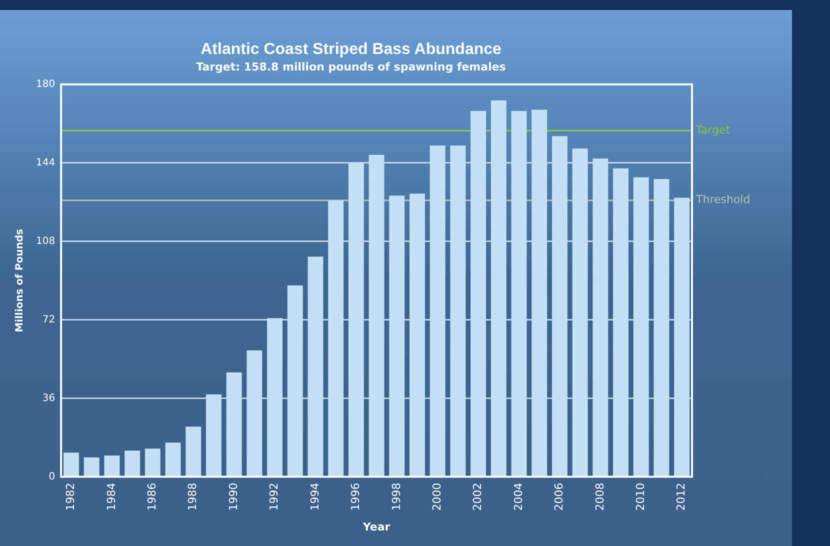  What do you see at coordinates (193, 496) in the screenshot?
I see `x-tick-label: 1988` at bounding box center [193, 496].